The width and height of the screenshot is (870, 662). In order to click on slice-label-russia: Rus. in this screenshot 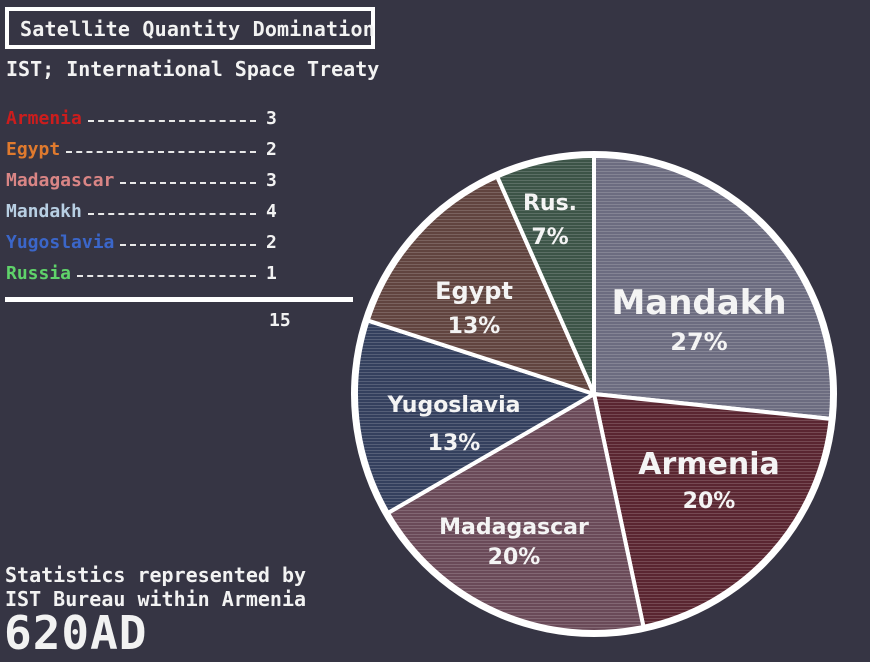, I will do `click(550, 203)`.